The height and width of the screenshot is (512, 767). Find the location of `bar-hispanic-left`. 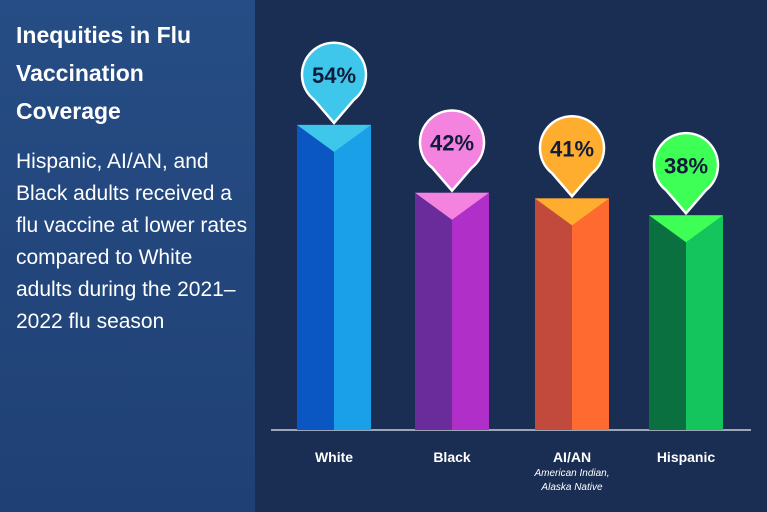

bar-hispanic-left is located at coordinates (667, 322).